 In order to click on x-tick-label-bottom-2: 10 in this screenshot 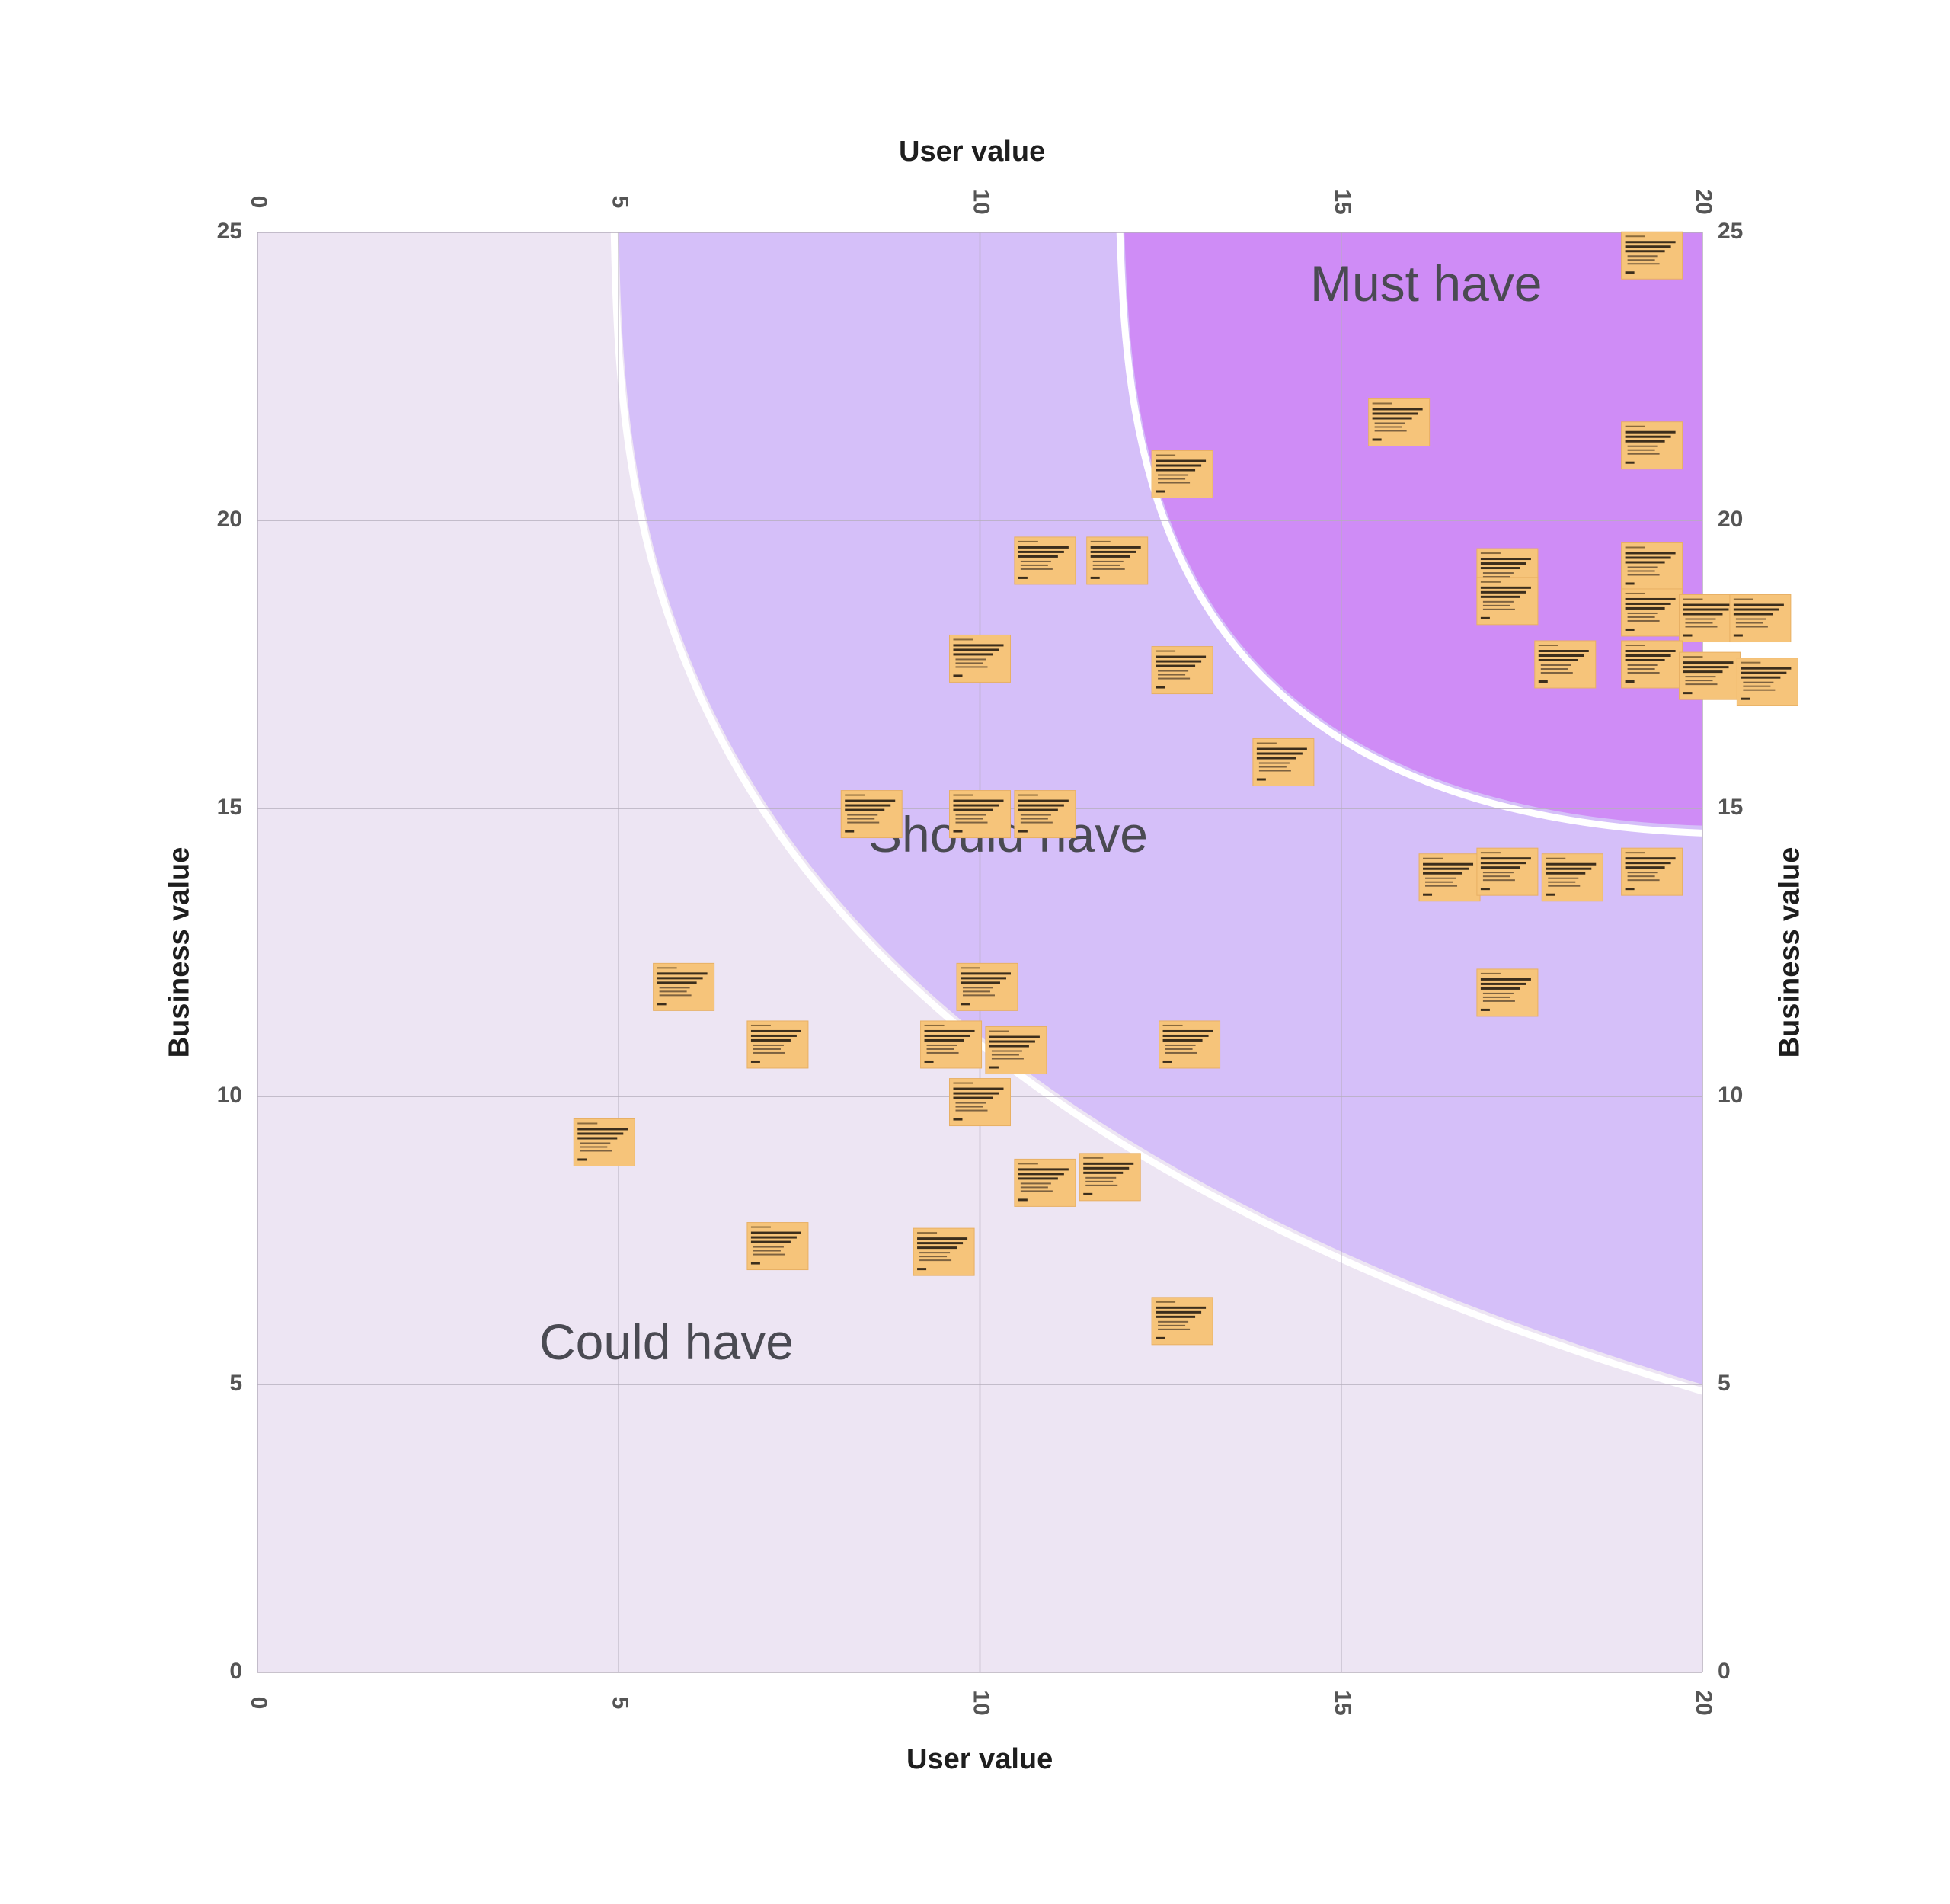, I will do `click(981, 1702)`.